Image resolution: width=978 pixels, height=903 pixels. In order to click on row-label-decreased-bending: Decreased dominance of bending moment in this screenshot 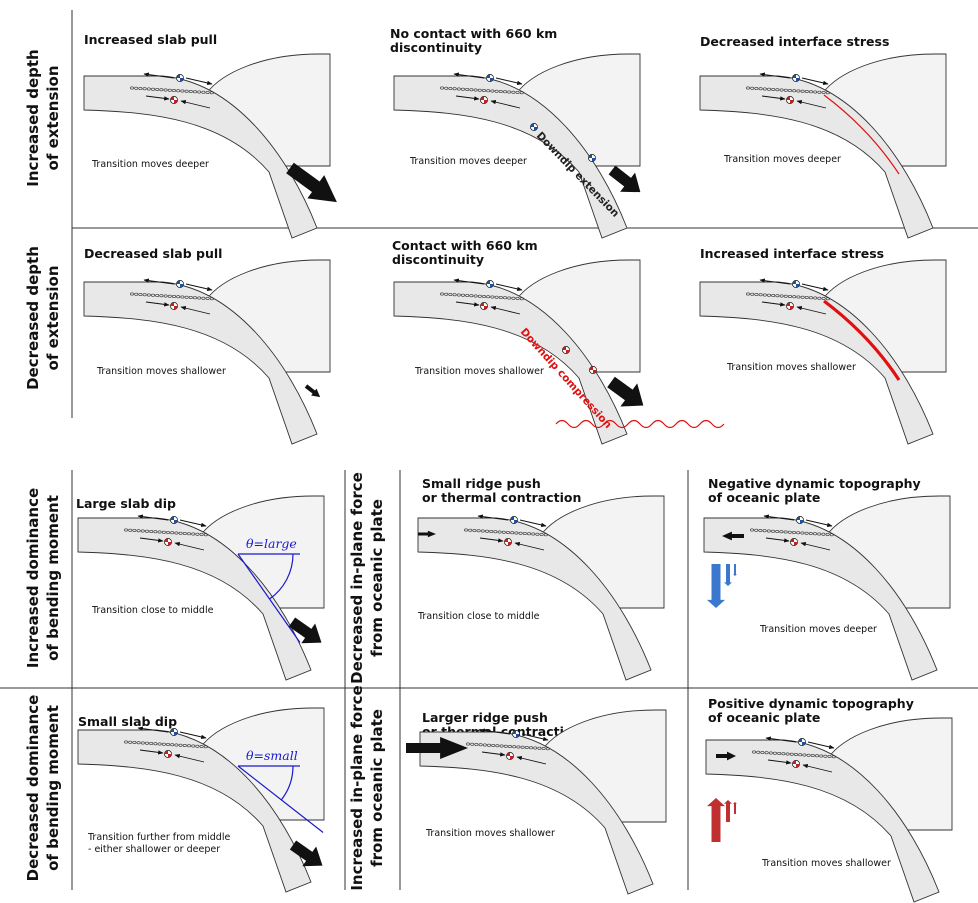, I will do `click(43, 788)`.